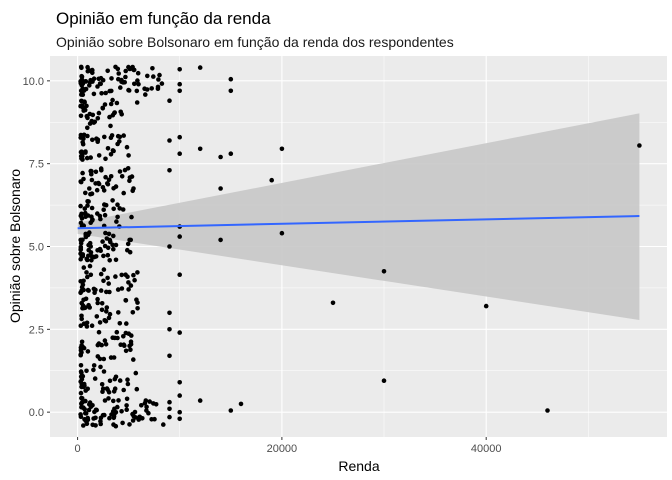 Image resolution: width=672 pixels, height=480 pixels. What do you see at coordinates (163, 18) in the screenshot?
I see `chart-title: Opinião em função da renda` at bounding box center [163, 18].